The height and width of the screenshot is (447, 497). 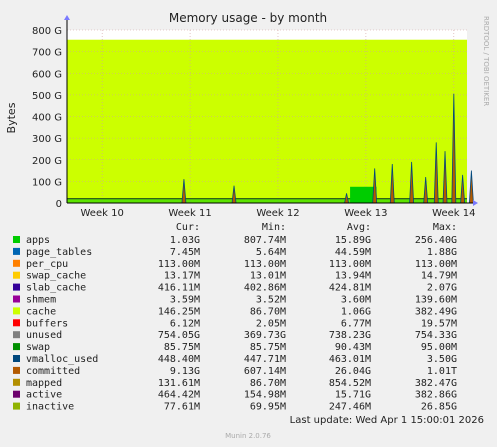 What do you see at coordinates (56, 276) in the screenshot?
I see `legend-name: swap_cache` at bounding box center [56, 276].